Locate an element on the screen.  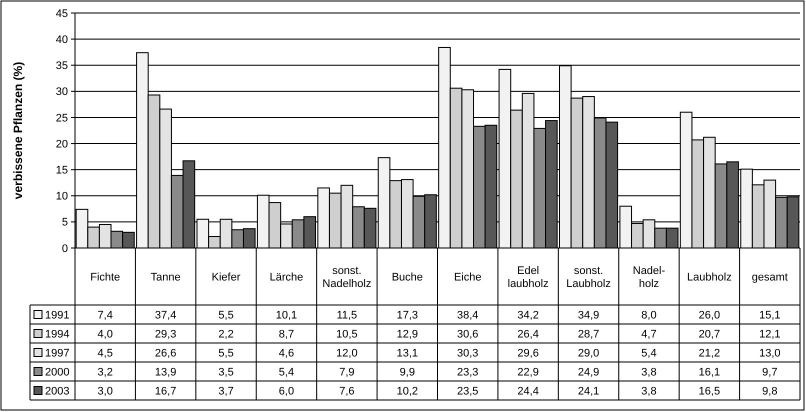
data-label: 2,2 is located at coordinates (226, 334).